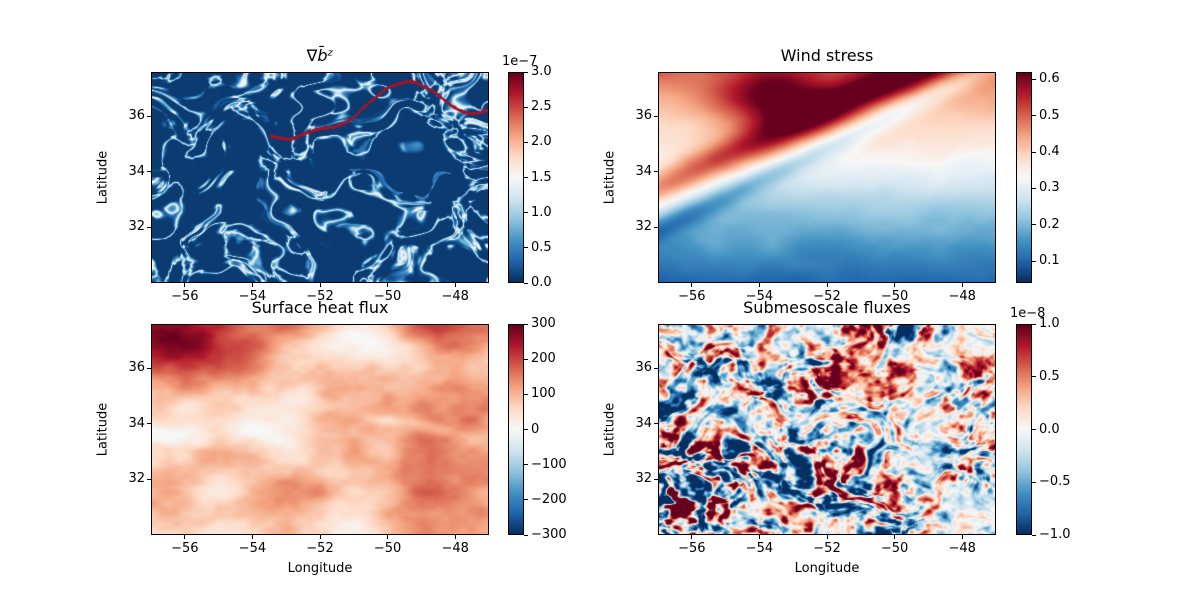 Image resolution: width=1200 pixels, height=600 pixels. Describe the element at coordinates (827, 55) in the screenshot. I see `chart-title: Wind stress` at that location.